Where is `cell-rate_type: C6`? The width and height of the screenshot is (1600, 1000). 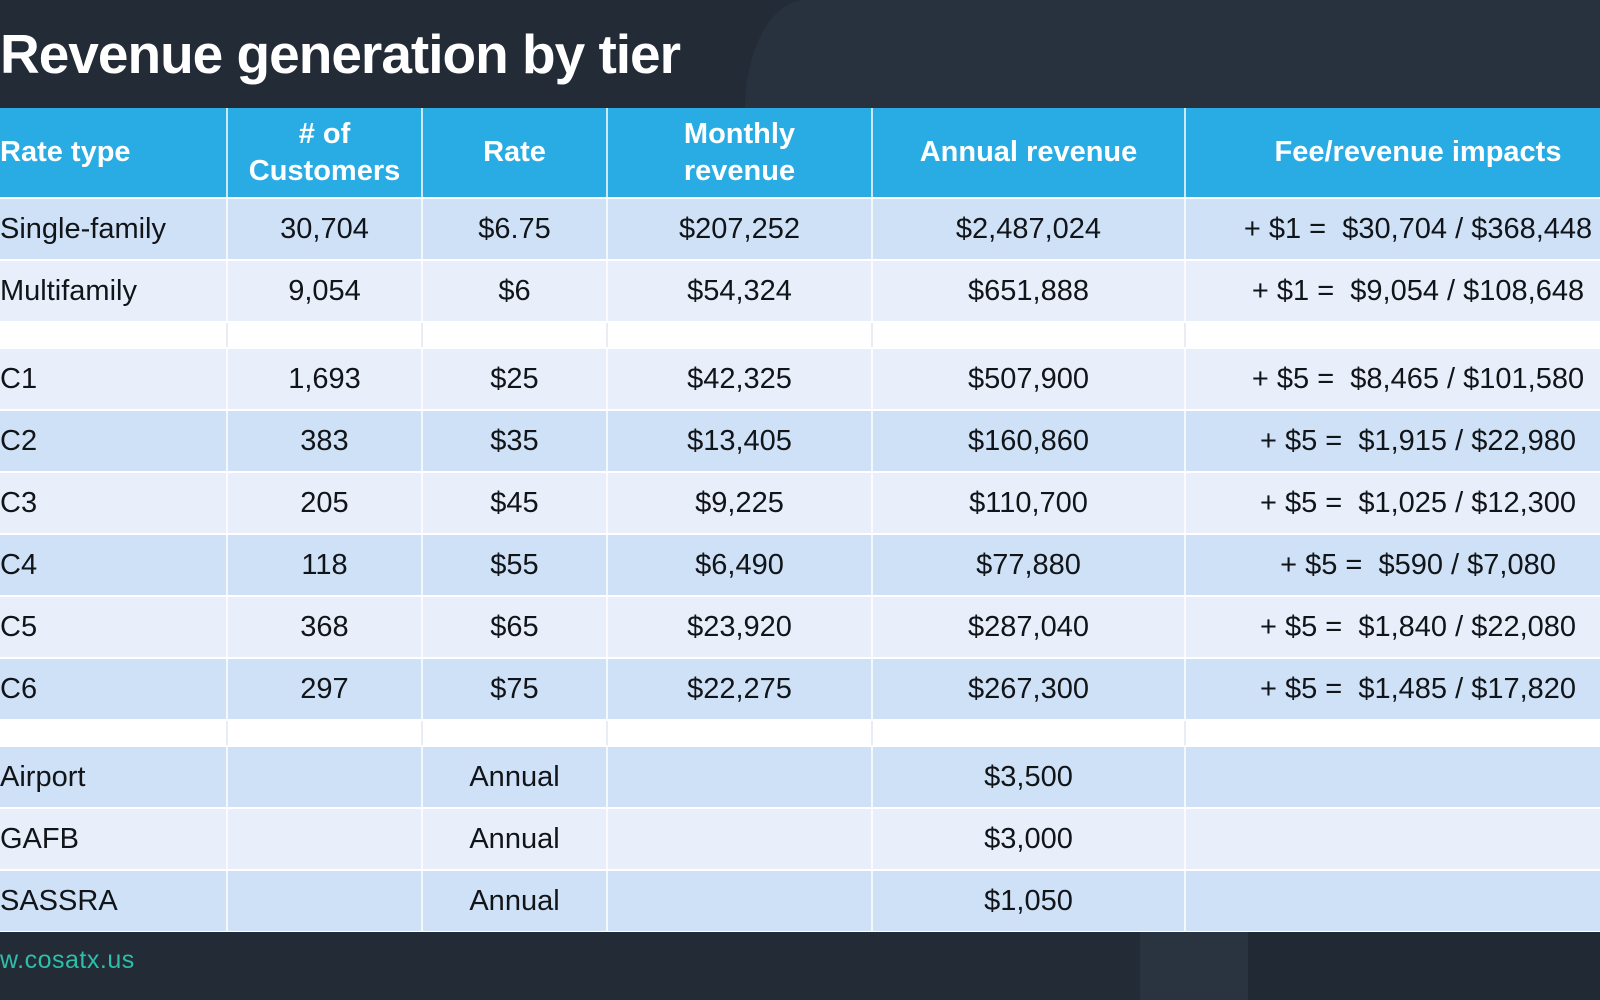 cell-rate_type: C6 is located at coordinates (114, 689).